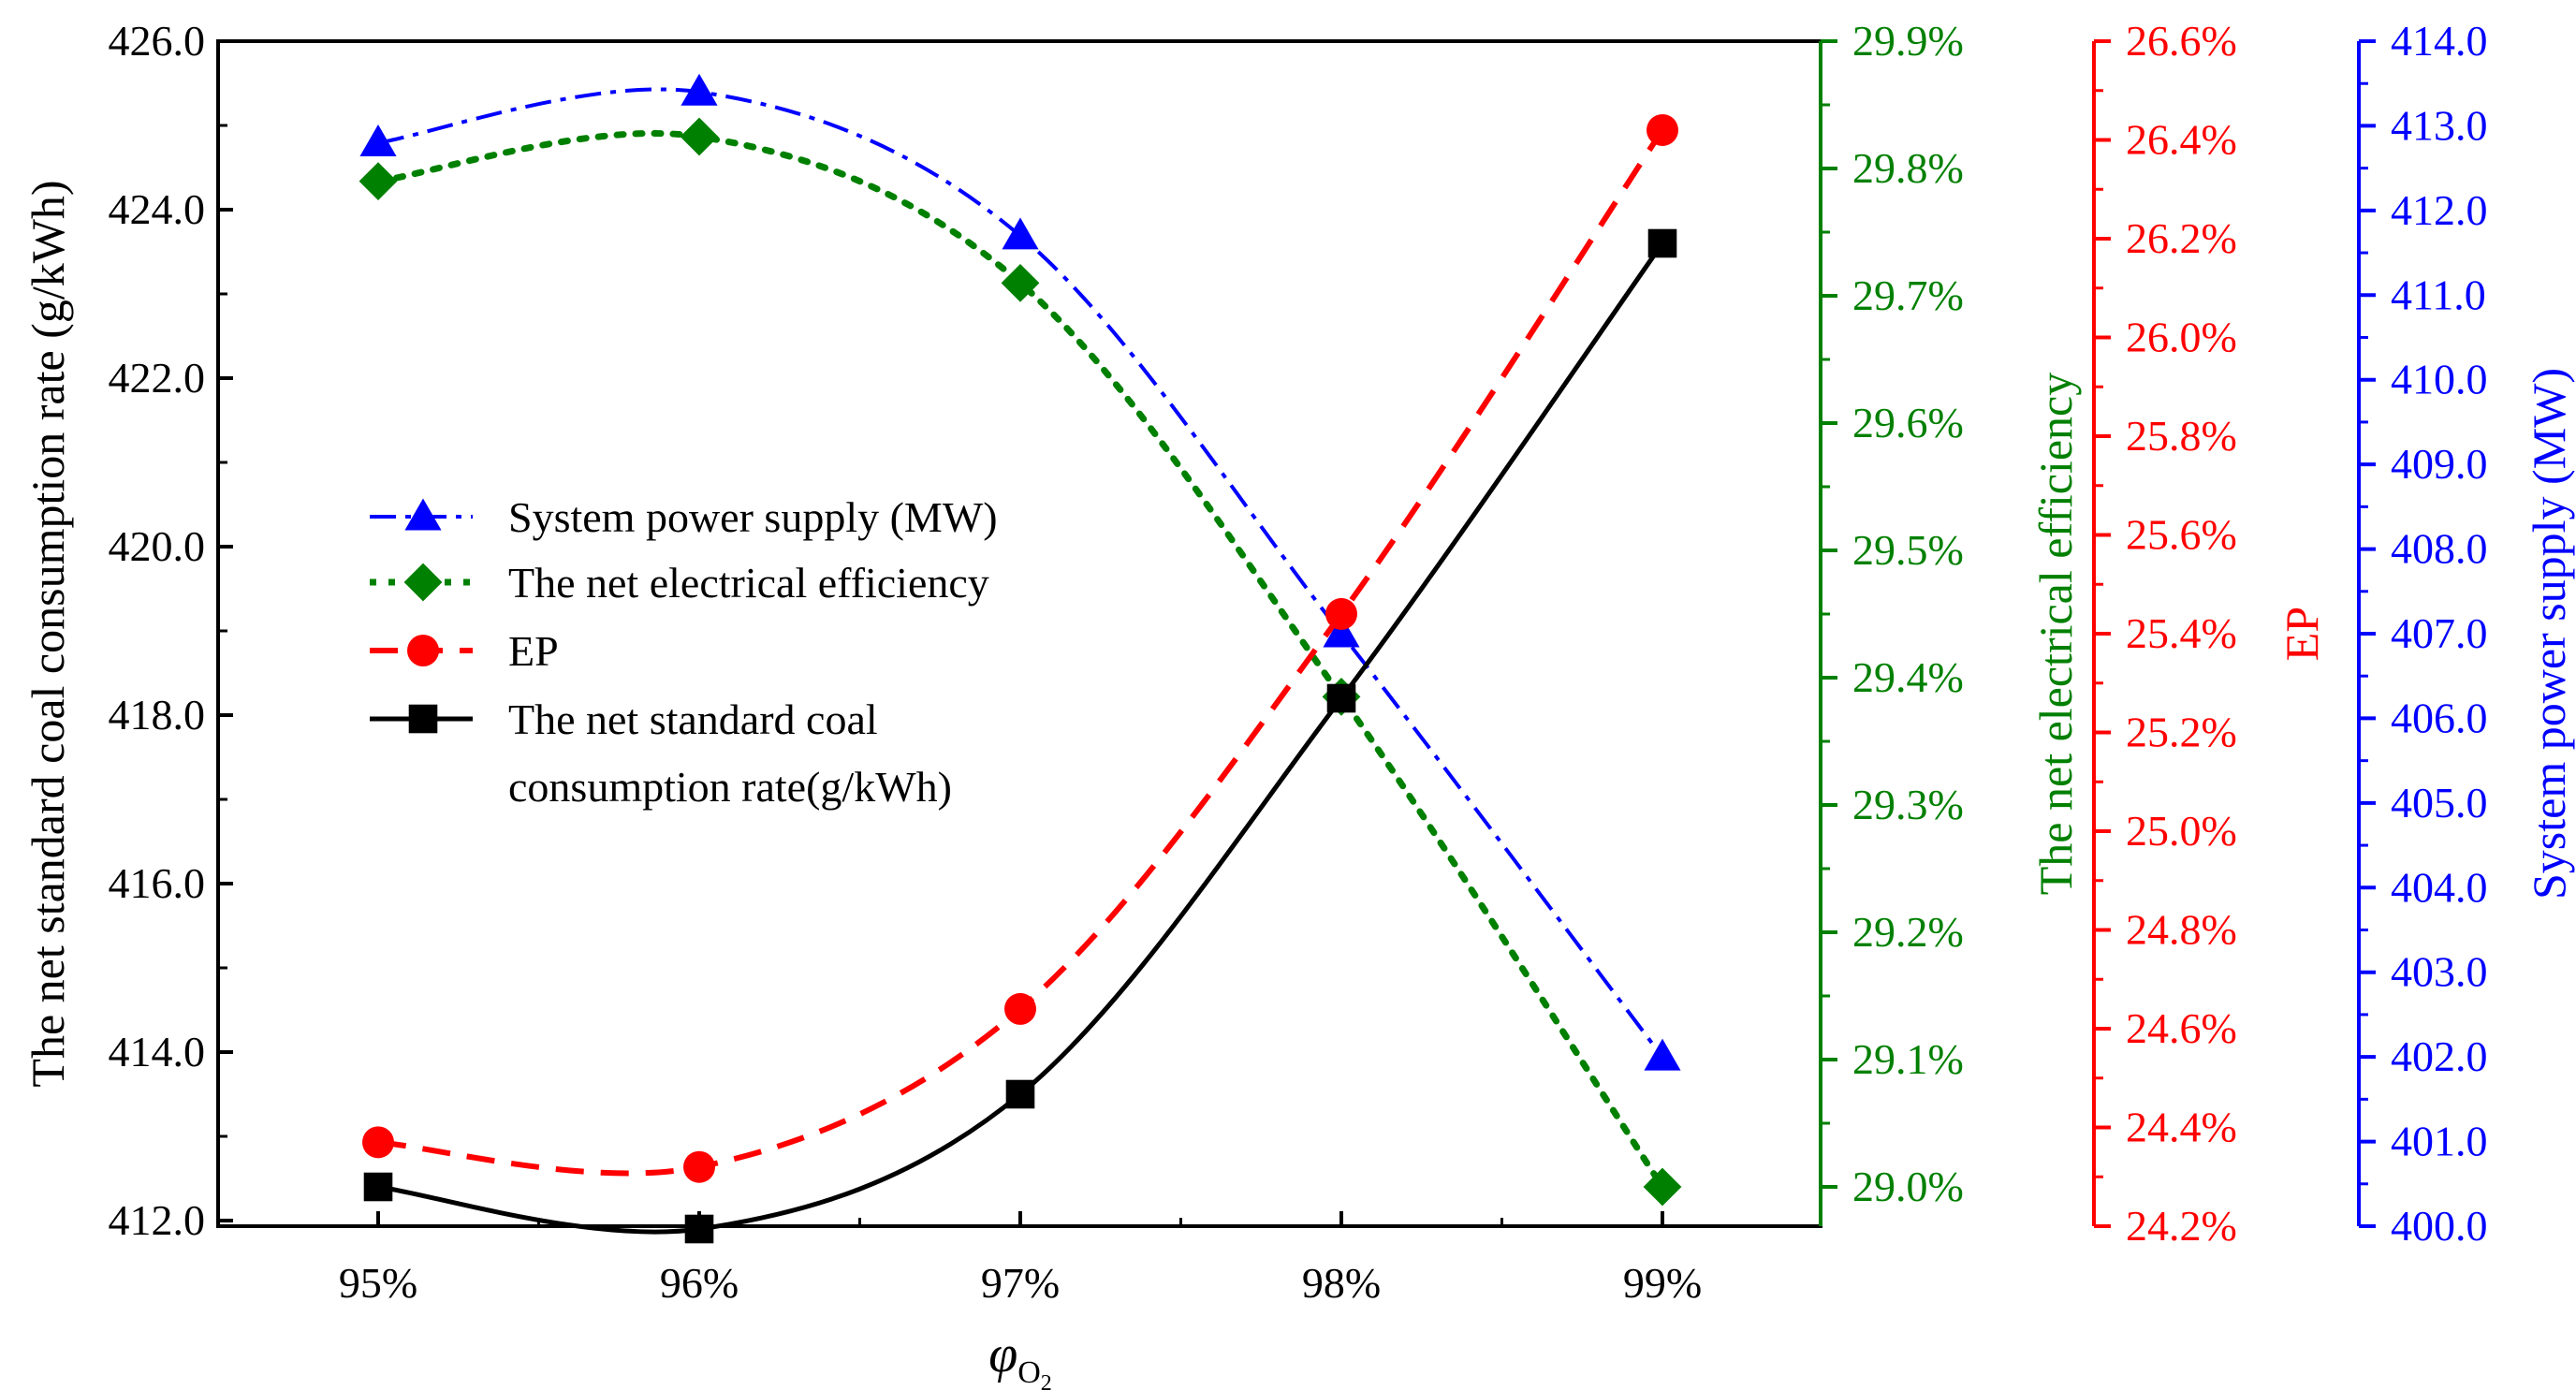 This screenshot has width=2576, height=1390. What do you see at coordinates (2439, 379) in the screenshot?
I see `power-tick-label: 410.0` at bounding box center [2439, 379].